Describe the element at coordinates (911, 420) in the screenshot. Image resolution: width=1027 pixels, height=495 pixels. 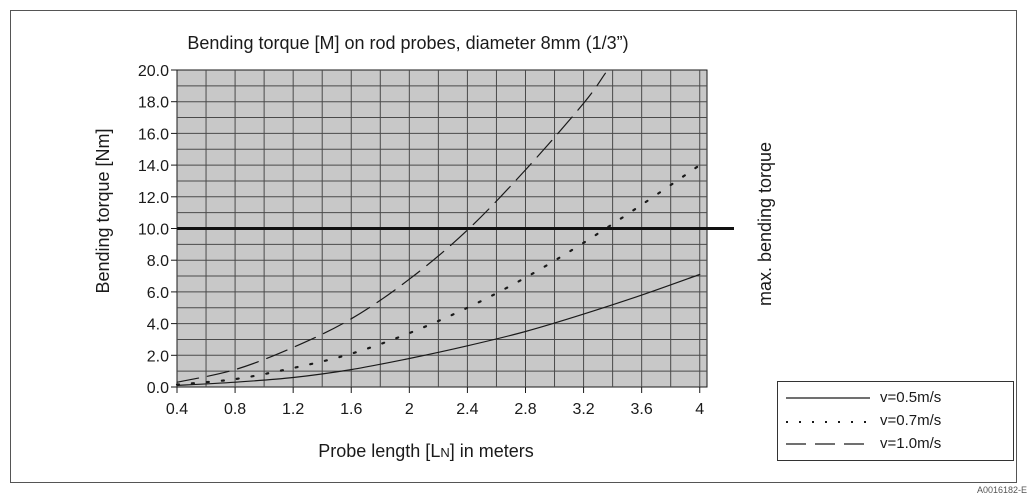
I see `legend-label: v=0.7m/s` at that location.